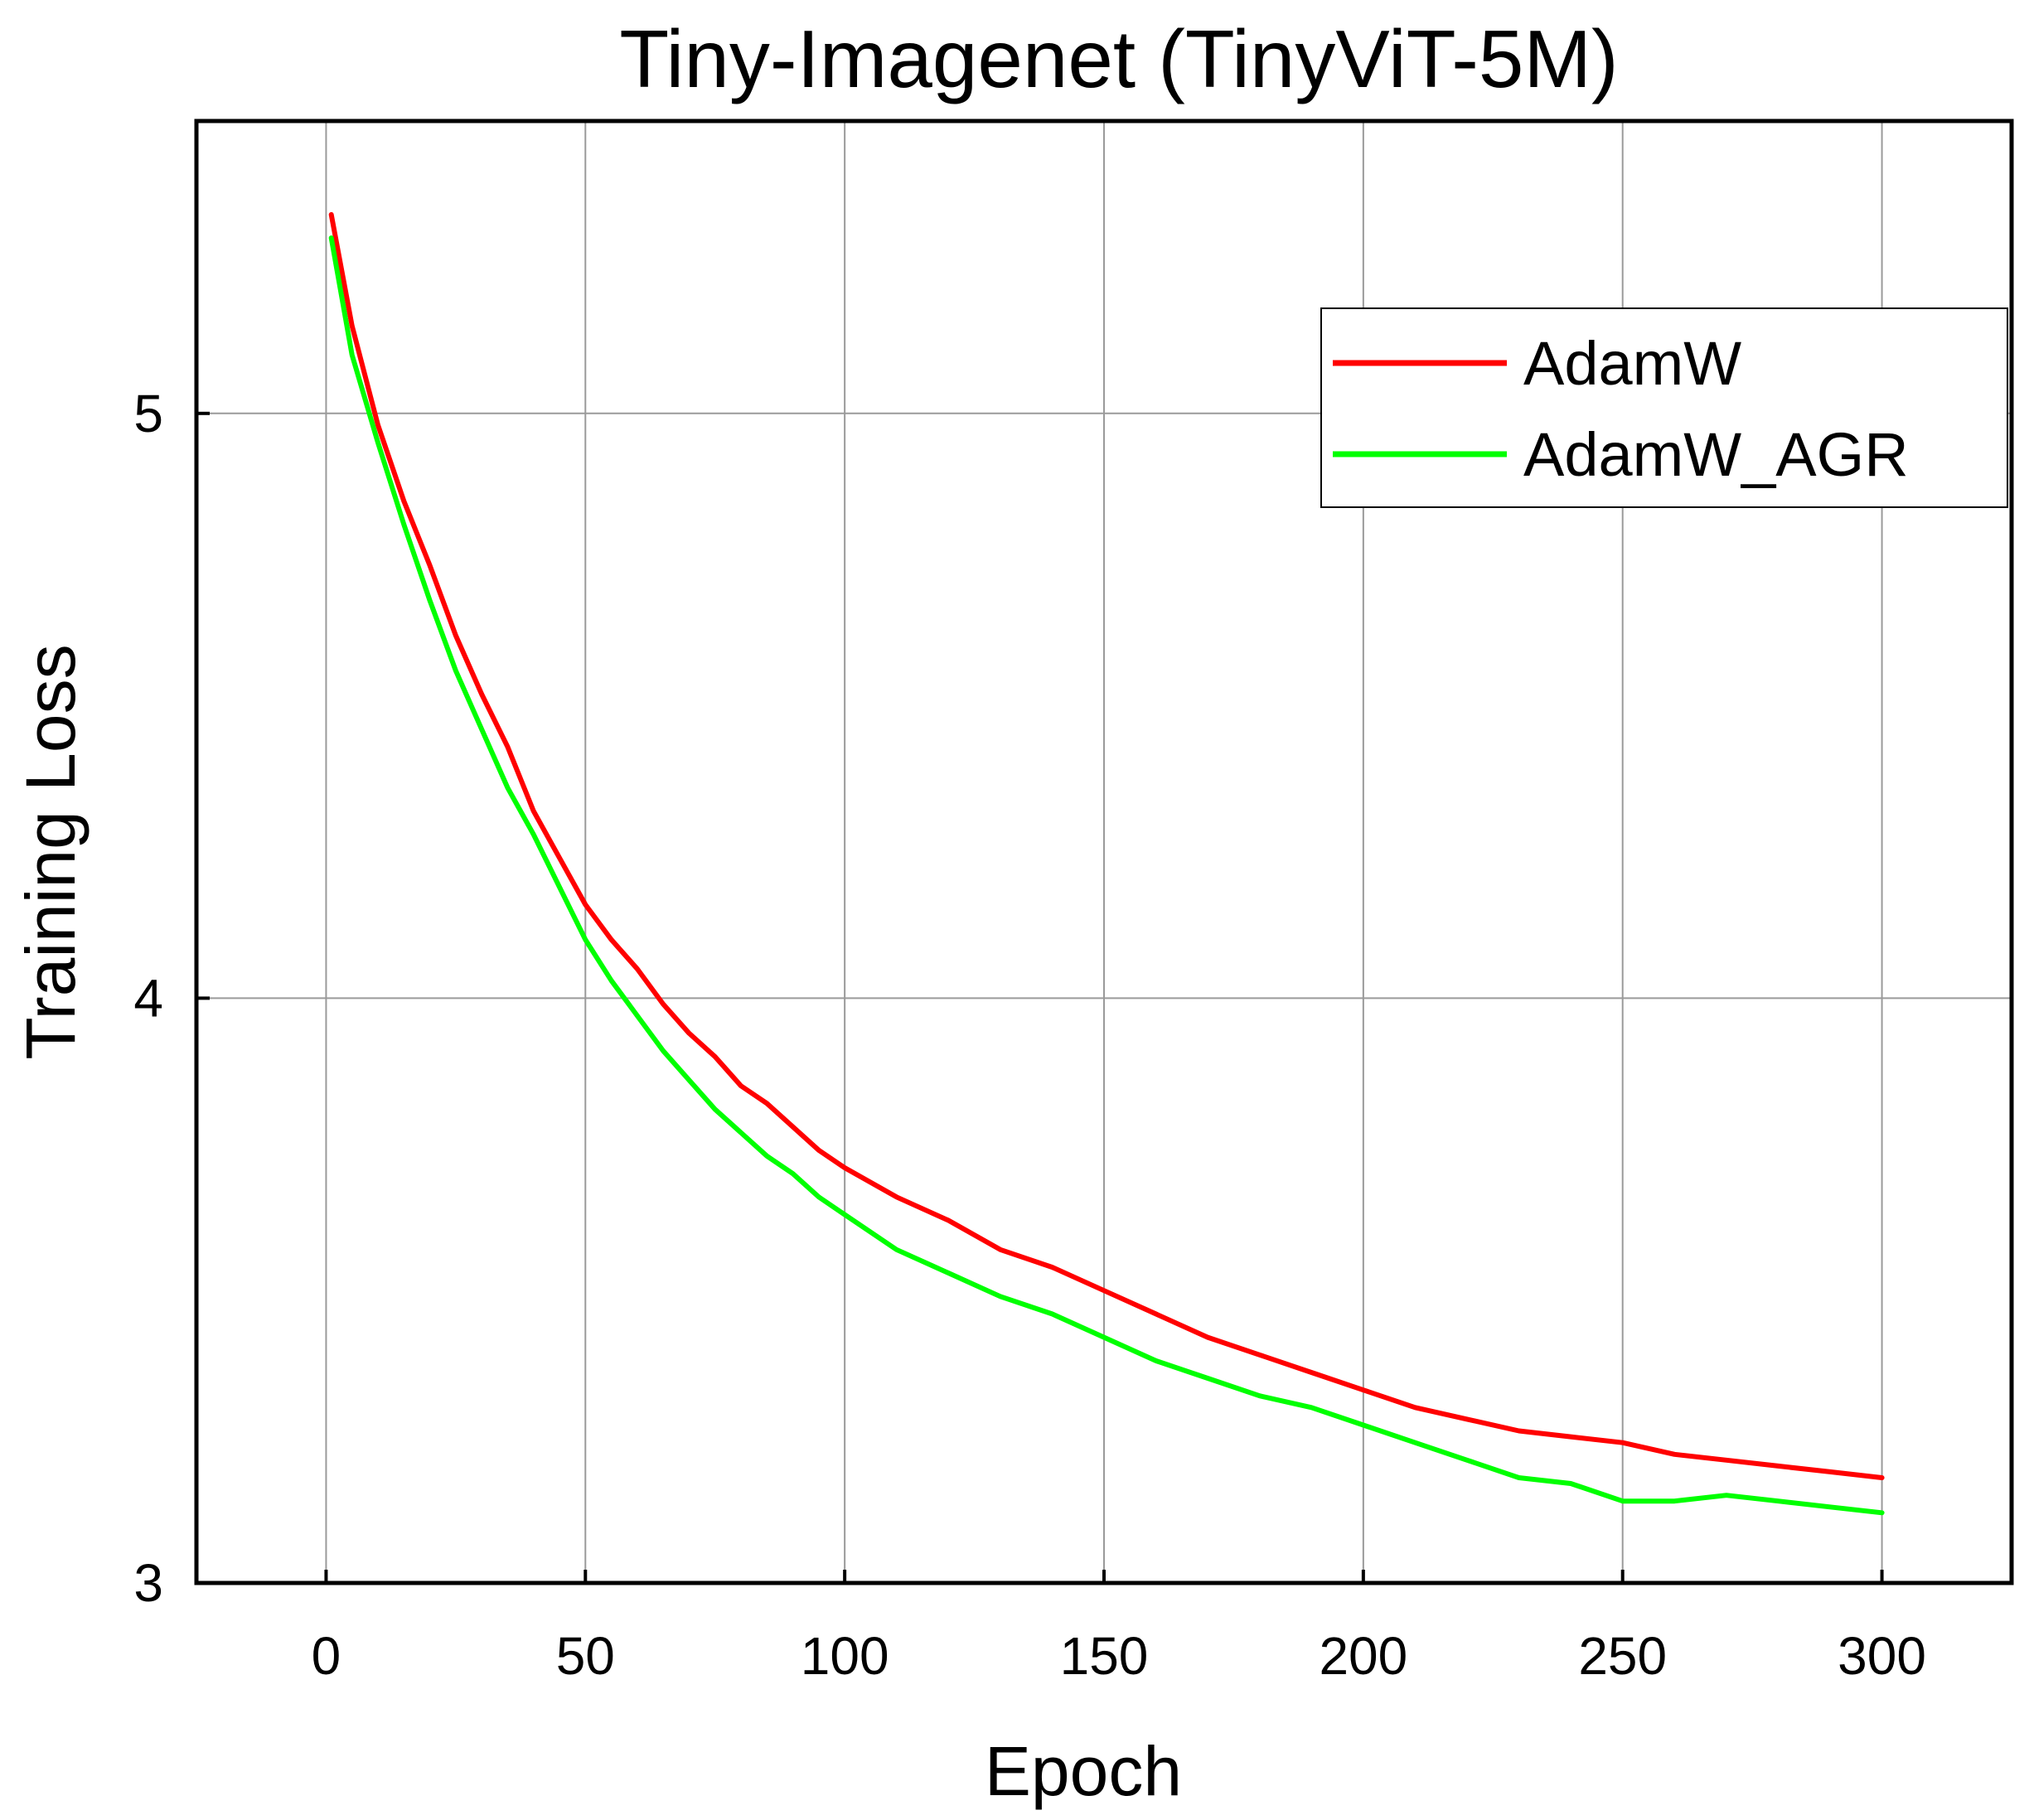  I want to click on x-tick-label: 300, so click(1882, 1656).